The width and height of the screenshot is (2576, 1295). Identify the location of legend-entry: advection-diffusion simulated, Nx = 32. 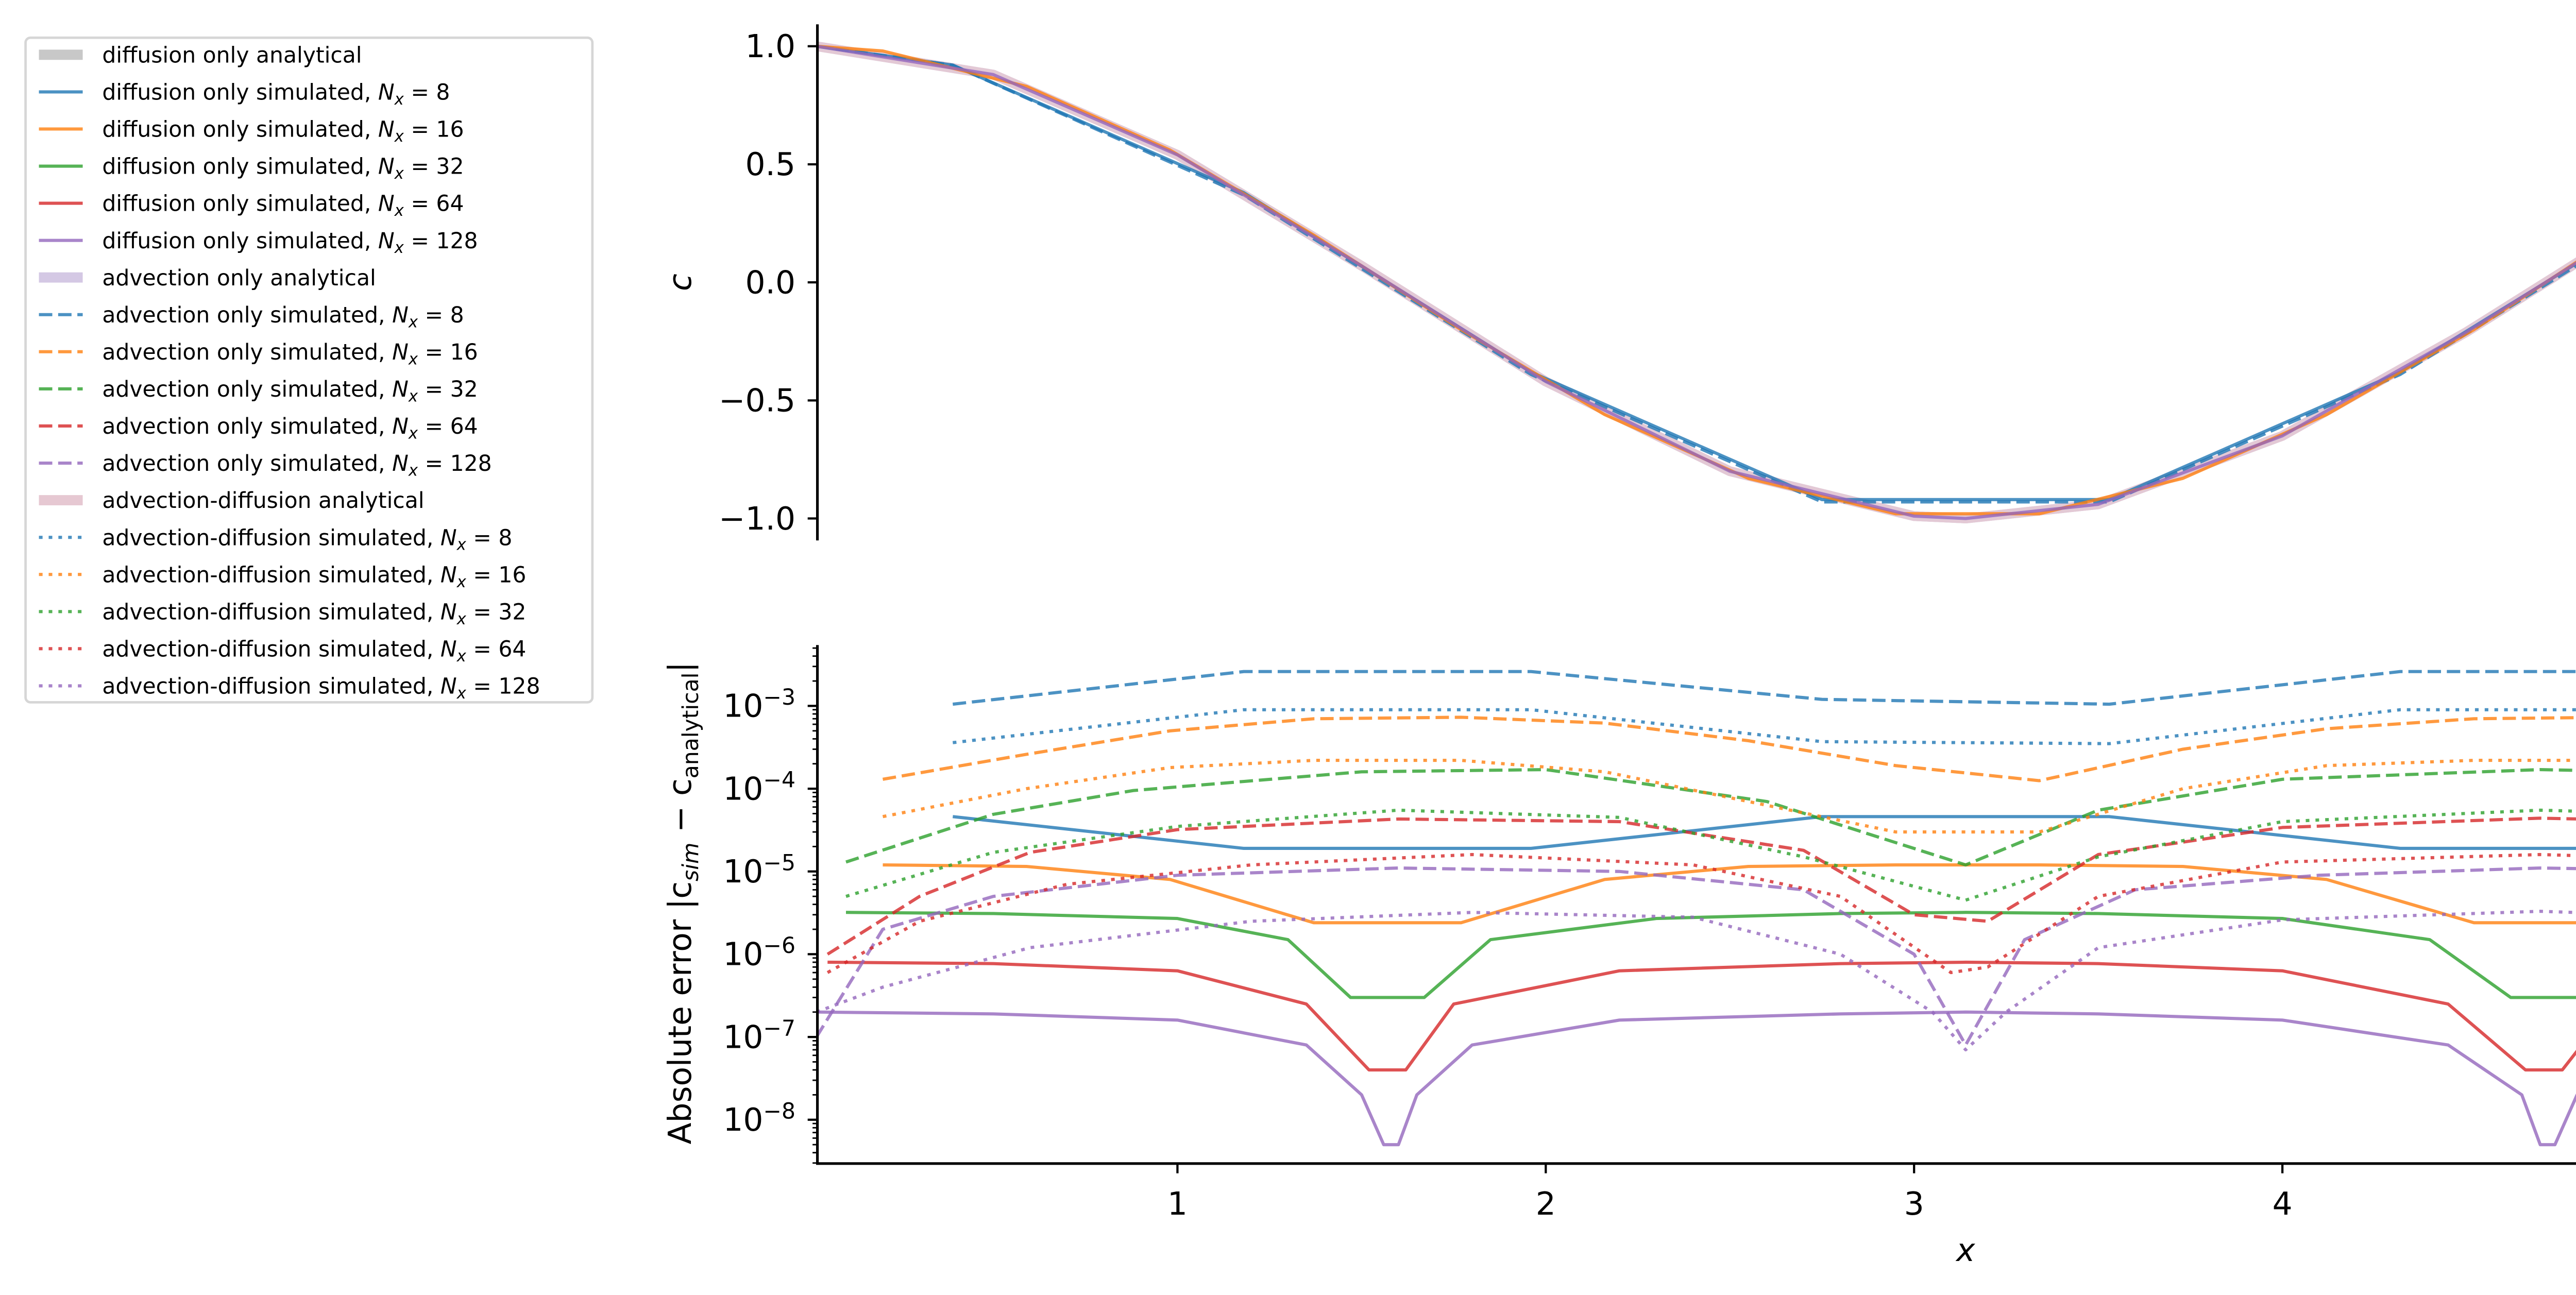
(282, 614).